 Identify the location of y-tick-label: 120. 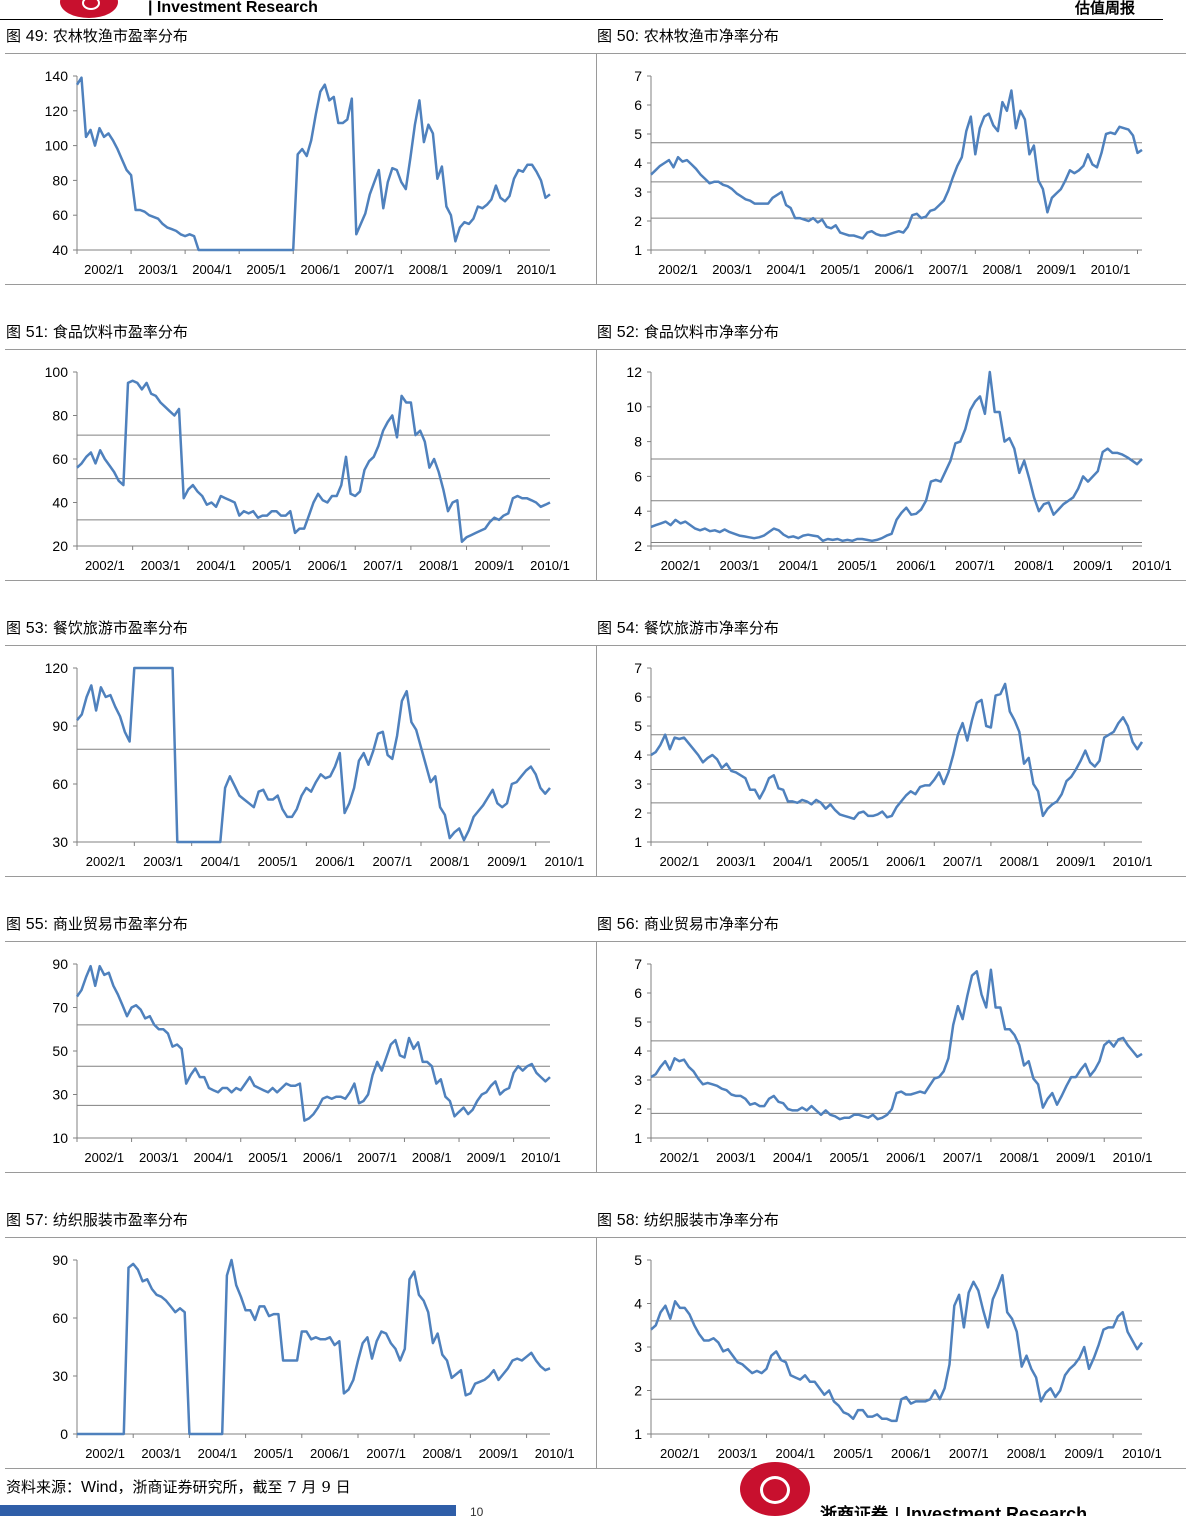
(57, 111).